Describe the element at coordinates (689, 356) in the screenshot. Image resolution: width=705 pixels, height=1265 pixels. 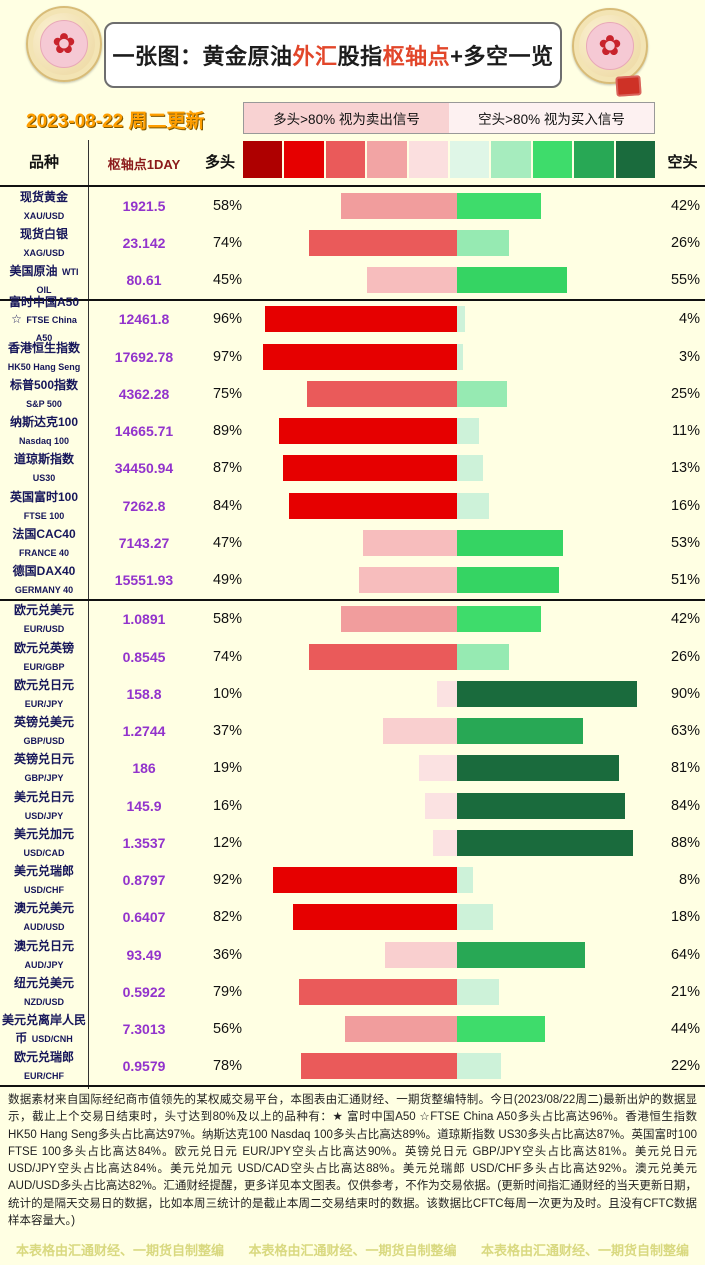
I see `short-percent: 3%` at that location.